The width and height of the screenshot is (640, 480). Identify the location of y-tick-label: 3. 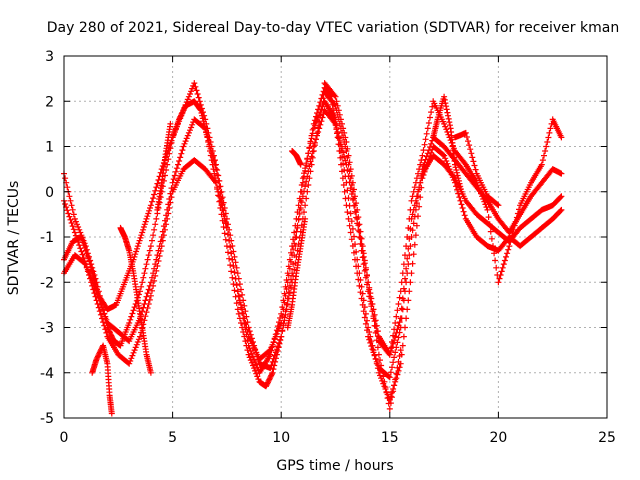
(49, 57).